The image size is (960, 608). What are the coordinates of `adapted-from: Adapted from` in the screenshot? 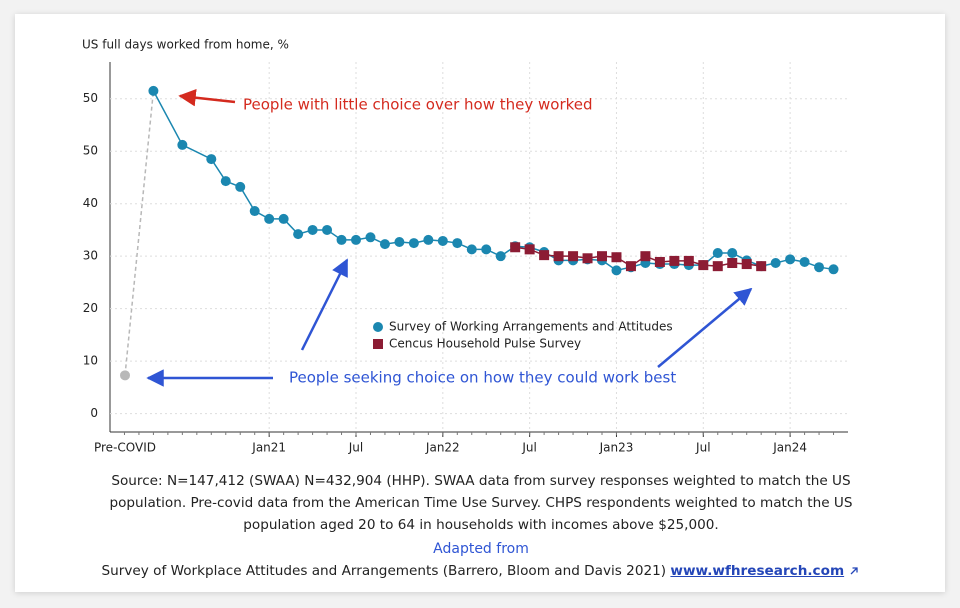 It's located at (481, 549).